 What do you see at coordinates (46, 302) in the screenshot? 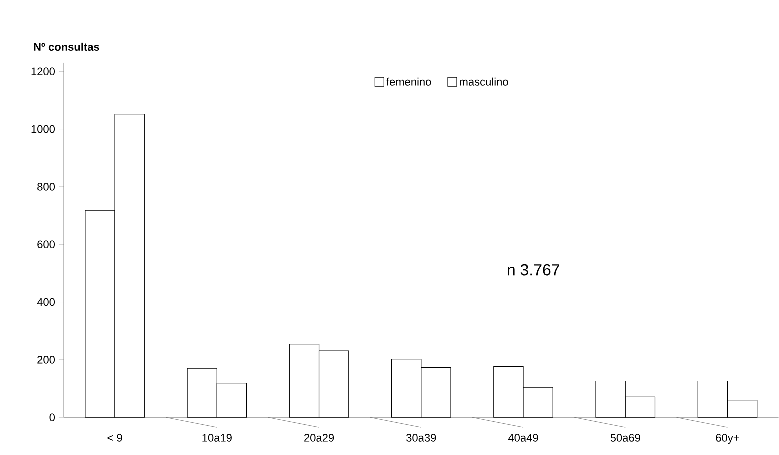
I see `y-tick-label: 400` at bounding box center [46, 302].